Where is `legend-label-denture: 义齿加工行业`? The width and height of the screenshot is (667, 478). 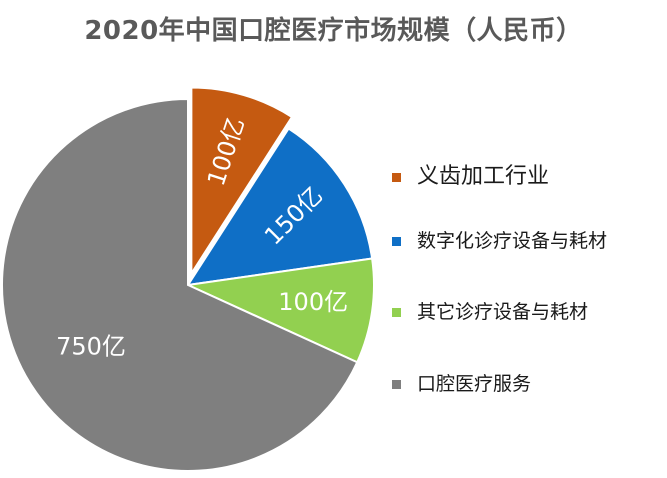
legend-label-denture: 义齿加工行业 is located at coordinates (483, 176).